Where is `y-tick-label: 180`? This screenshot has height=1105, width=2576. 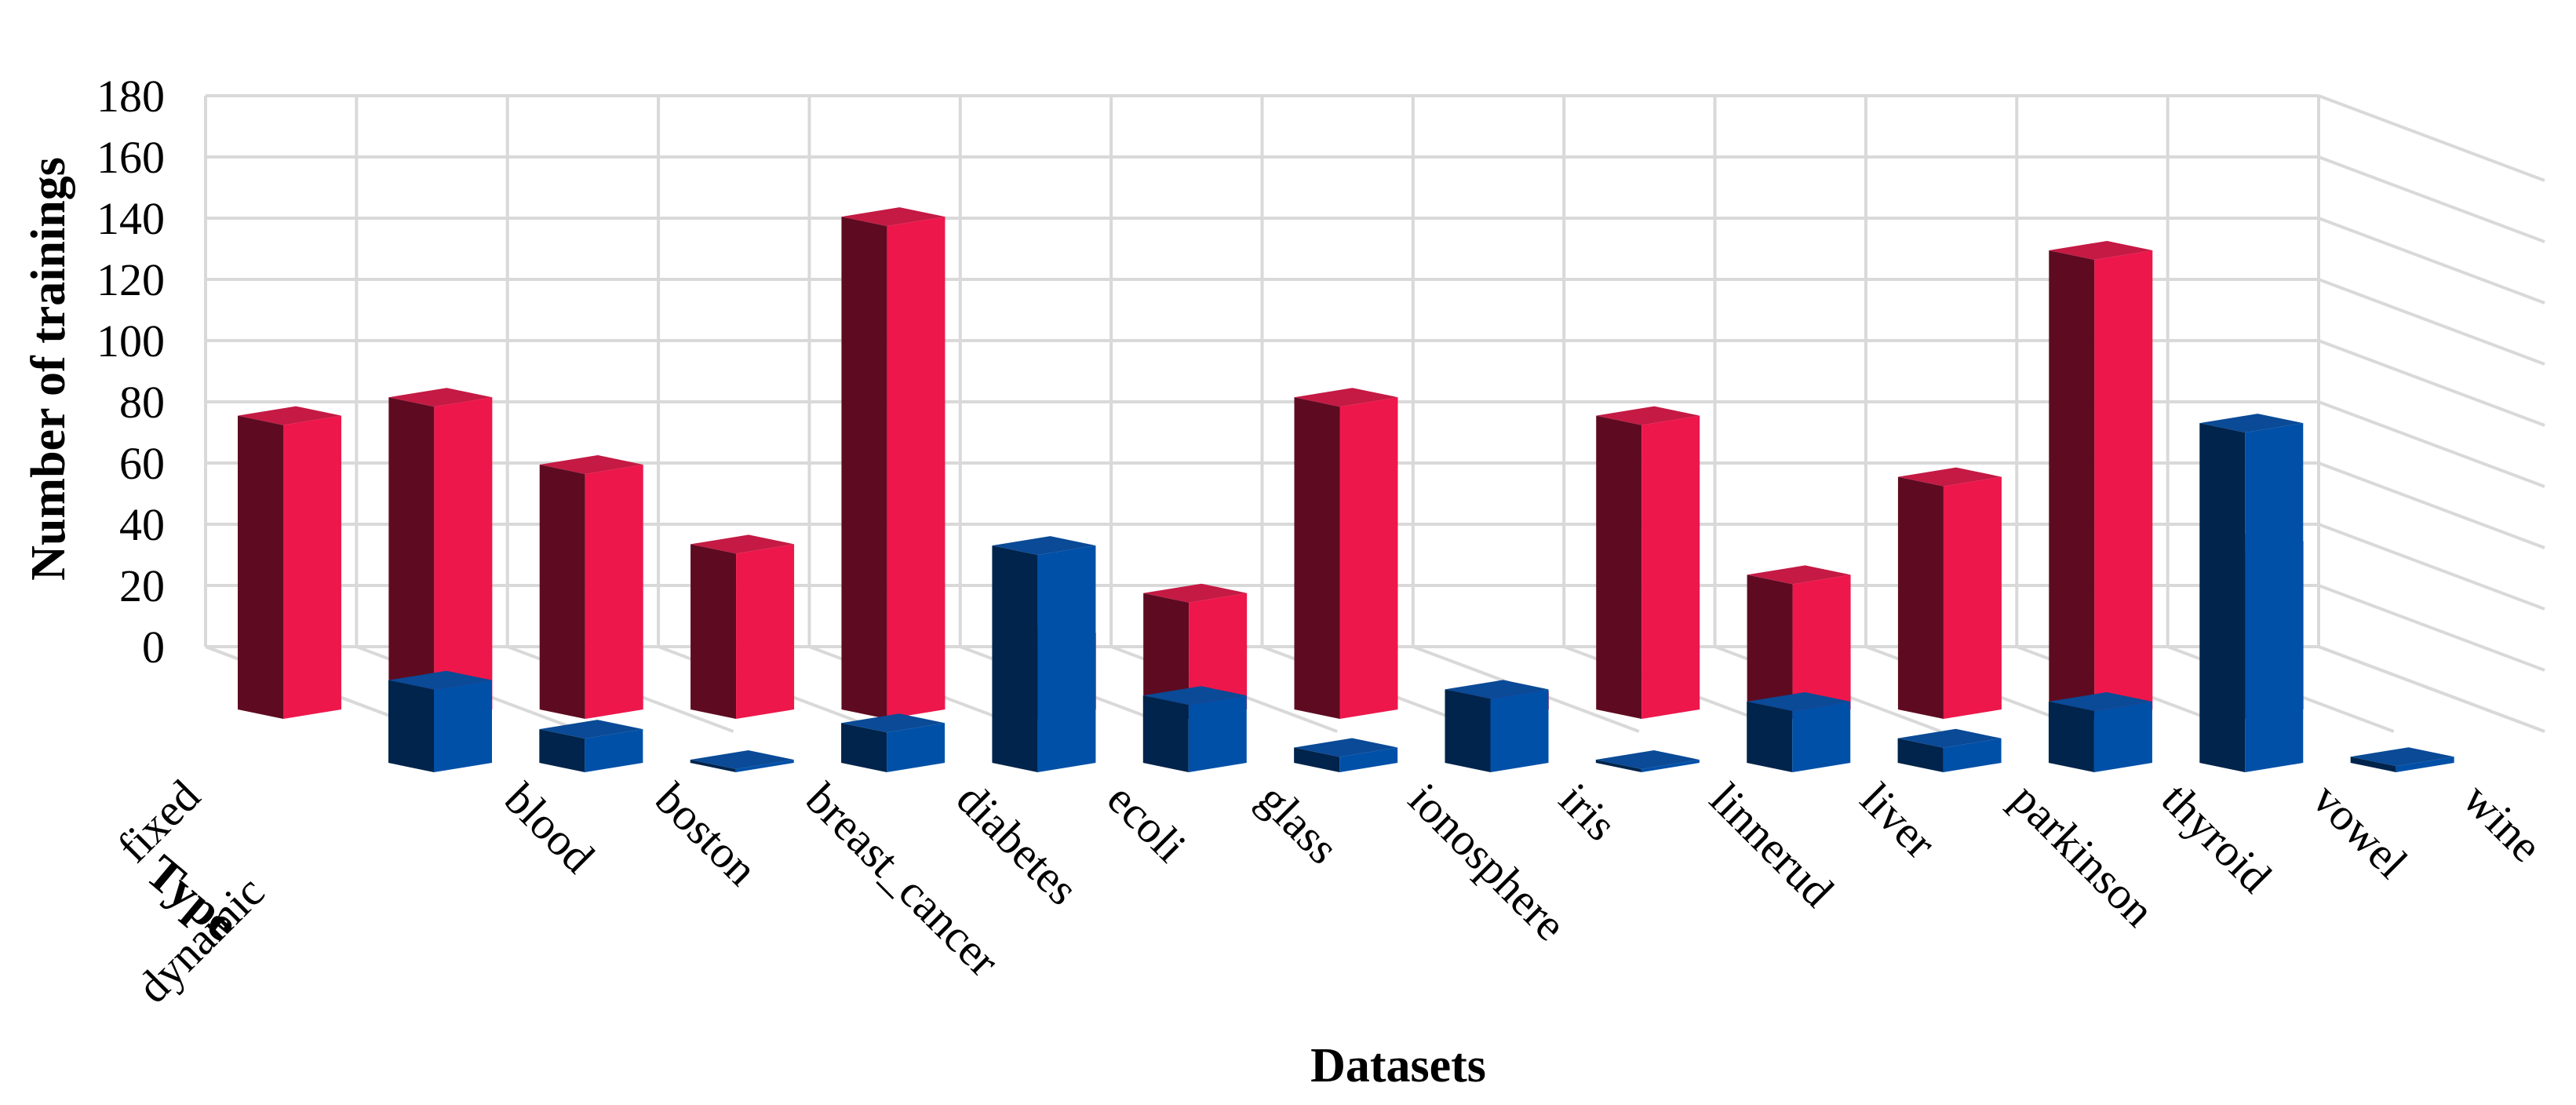 y-tick-label: 180 is located at coordinates (131, 96).